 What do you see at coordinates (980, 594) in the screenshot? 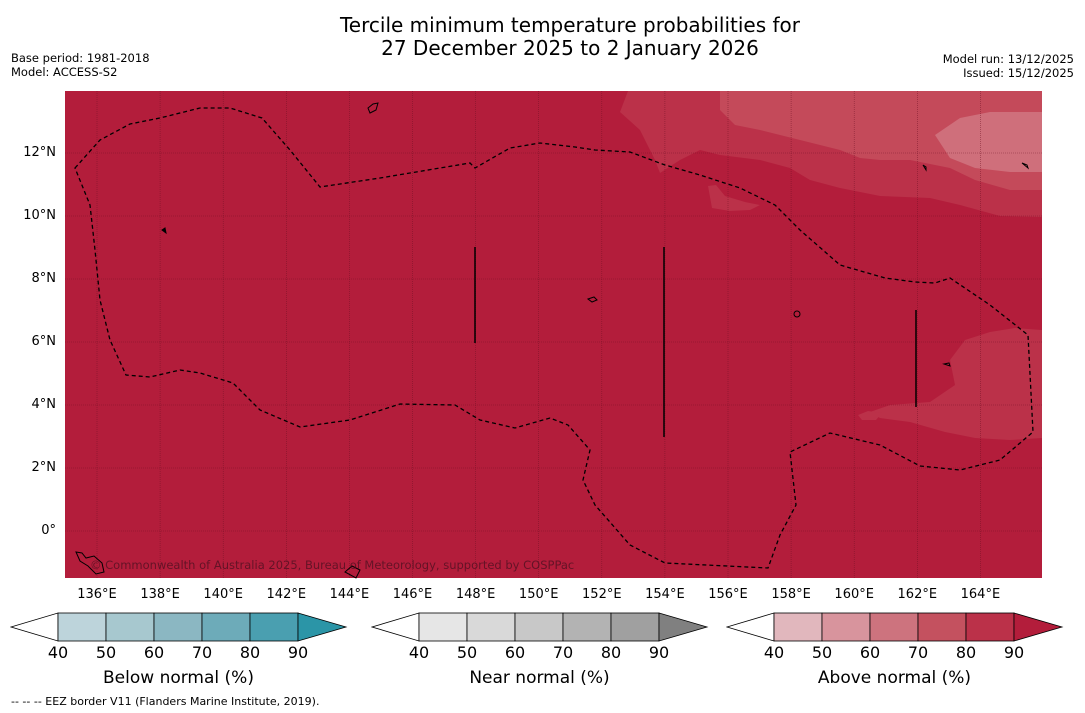
I see `longitude-label: 164°E` at bounding box center [980, 594].